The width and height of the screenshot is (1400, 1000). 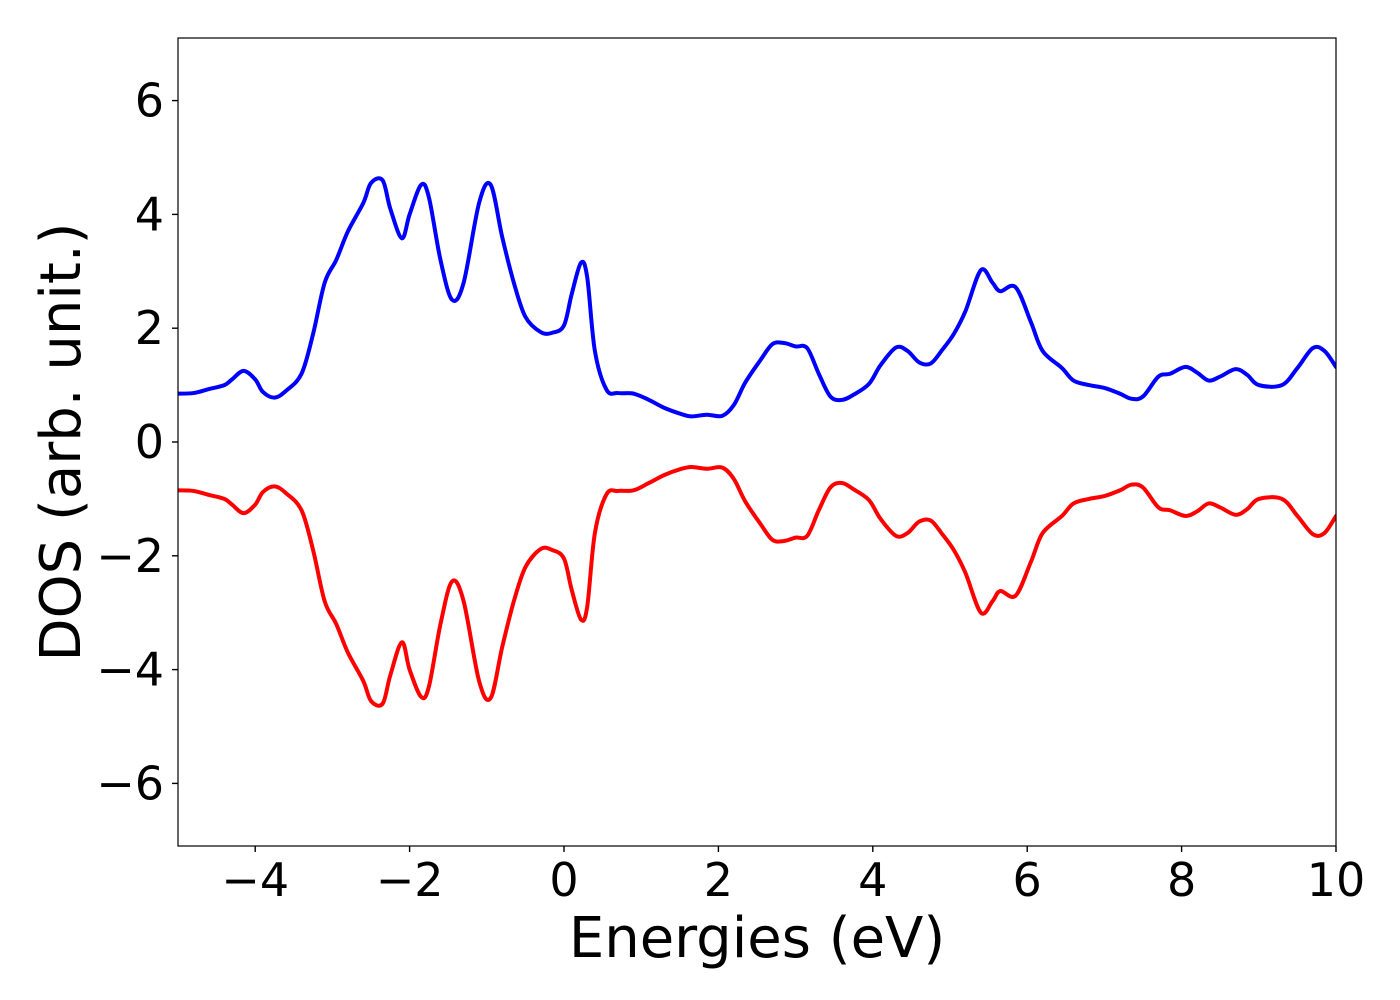 What do you see at coordinates (130, 556) in the screenshot?
I see `y-tick-label: −2` at bounding box center [130, 556].